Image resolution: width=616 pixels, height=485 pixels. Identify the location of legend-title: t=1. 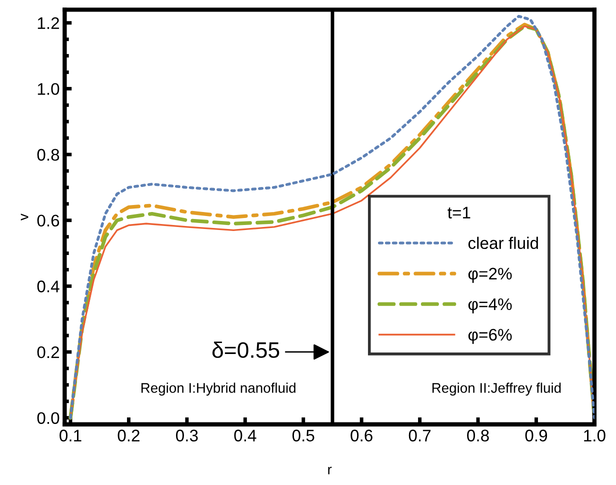
(459, 212).